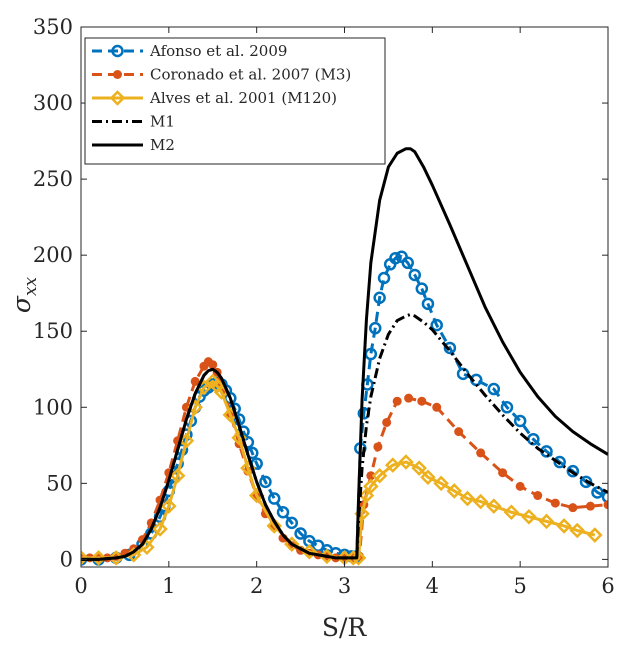  Describe the element at coordinates (345, 627) in the screenshot. I see `x-axis-label: S/R` at that location.